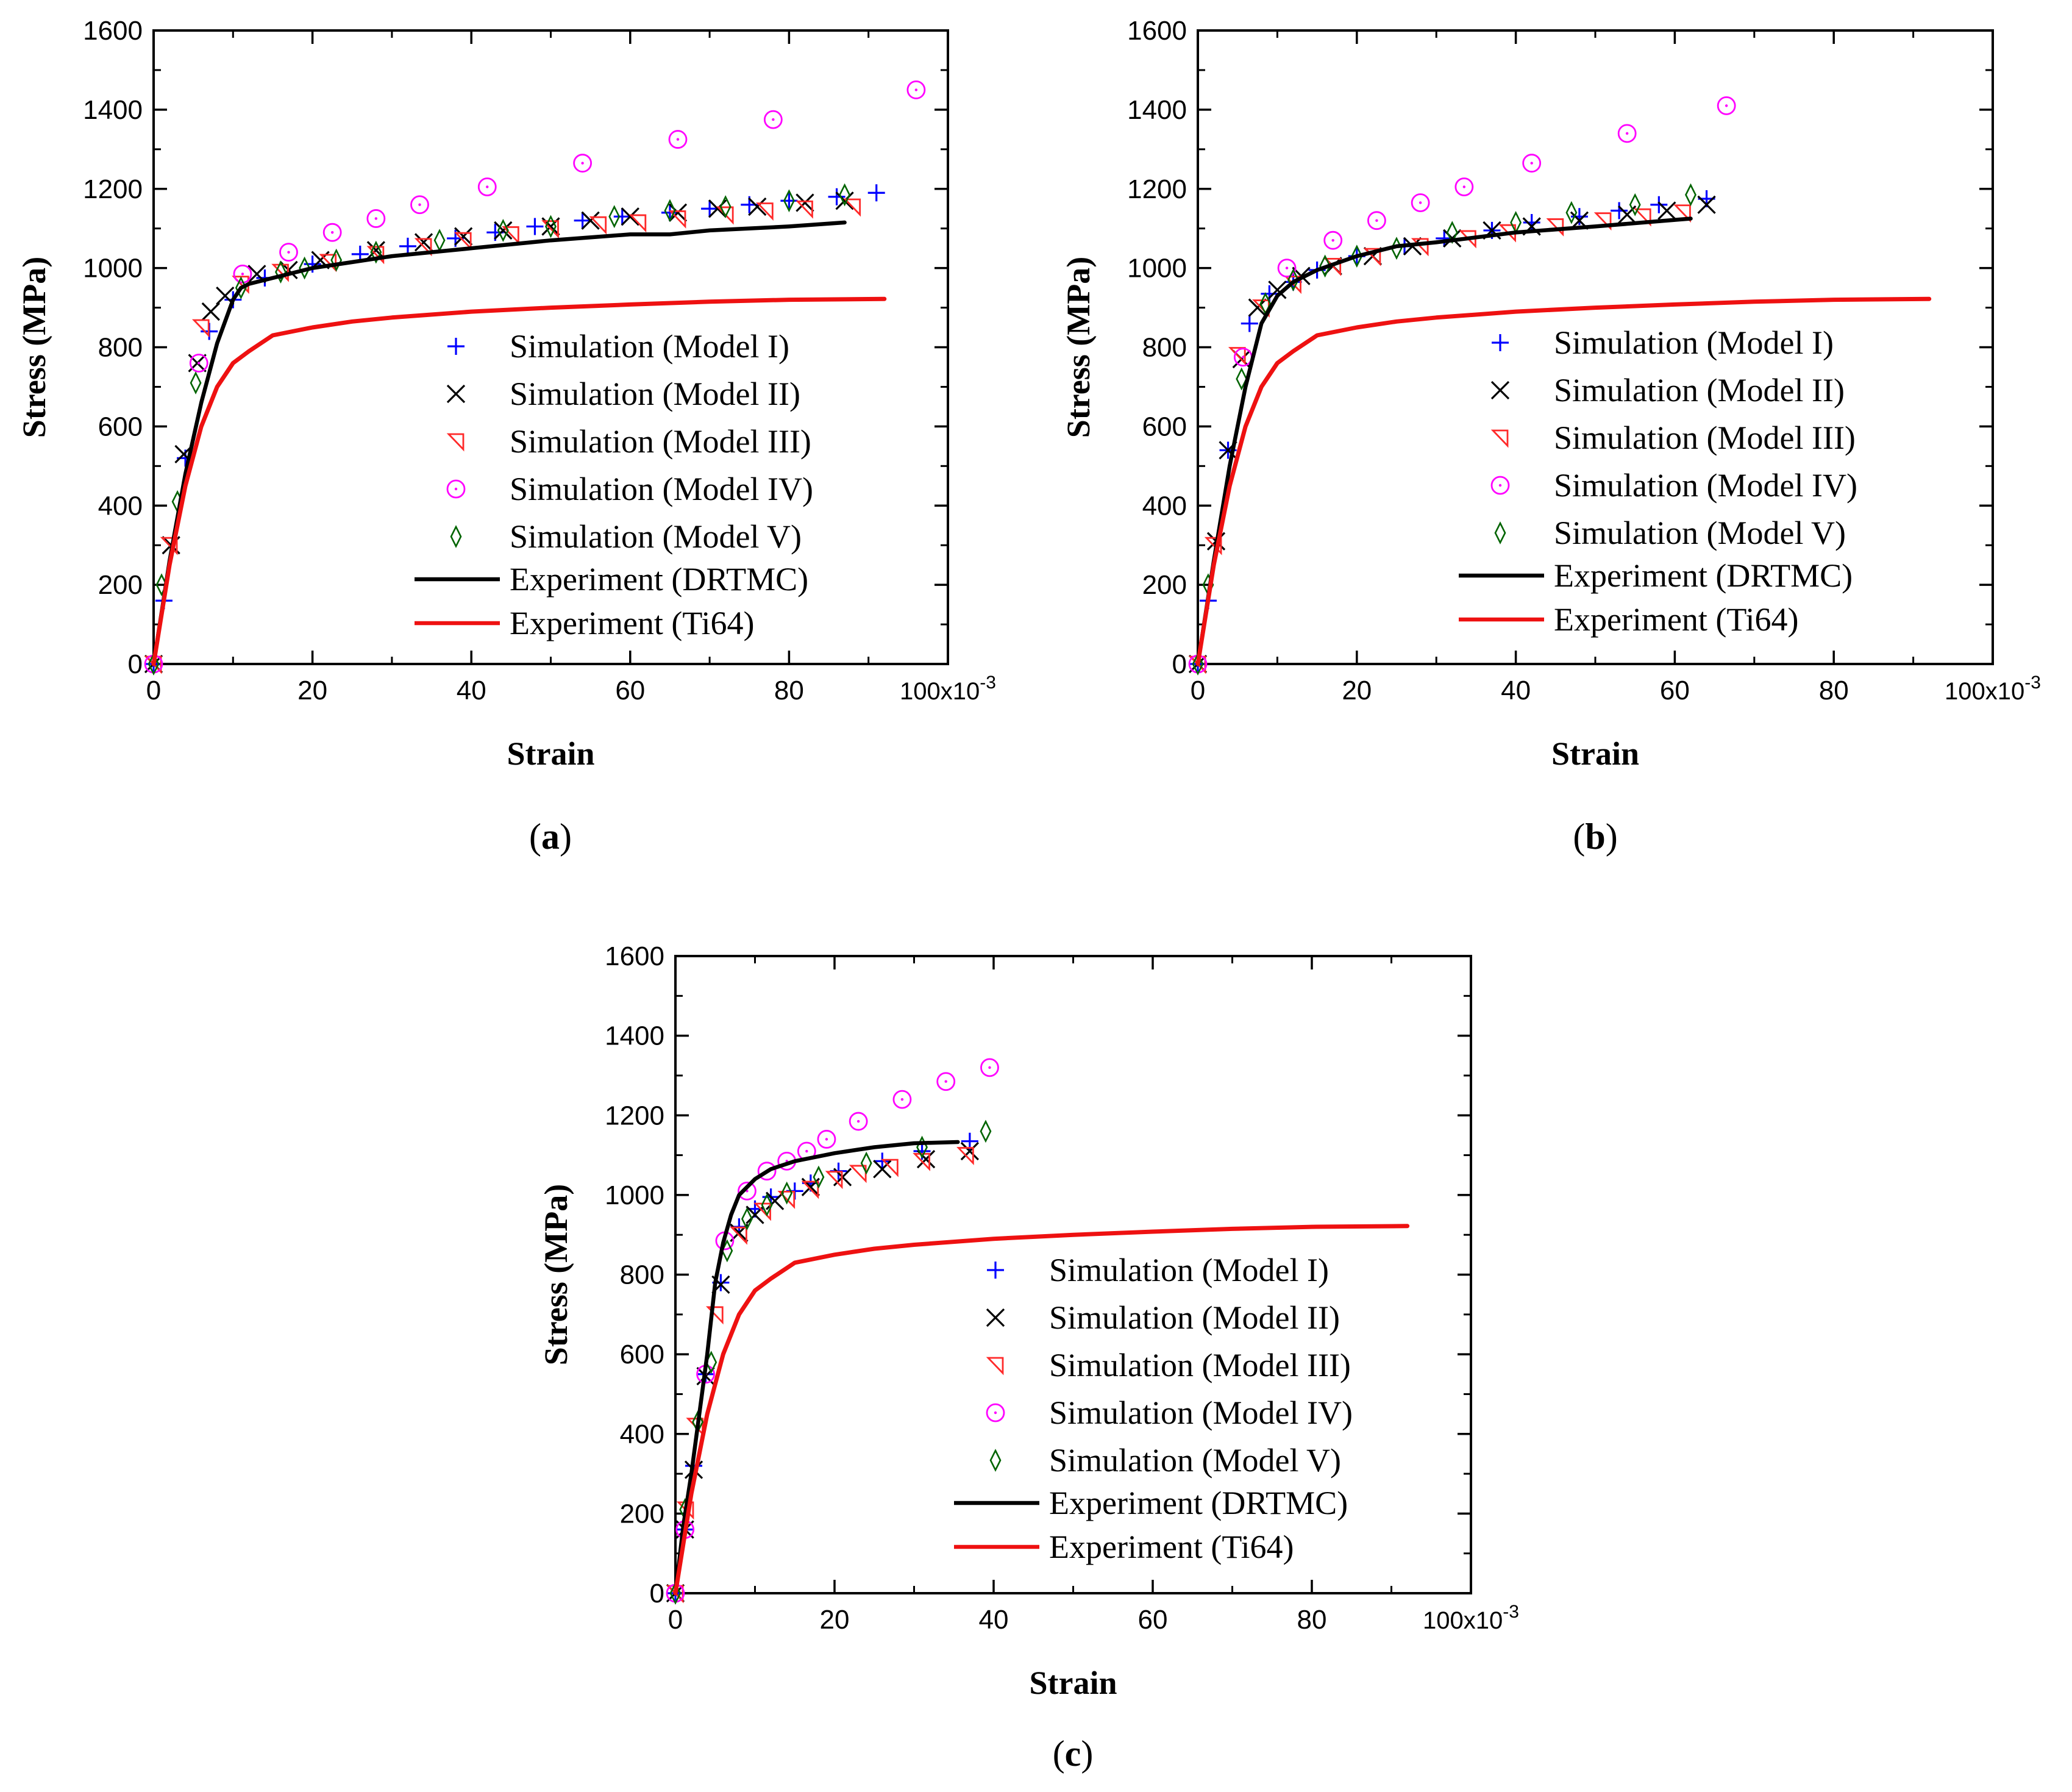 This screenshot has height=1792, width=2072. I want to click on drtmc-curve, so click(1444, 441).